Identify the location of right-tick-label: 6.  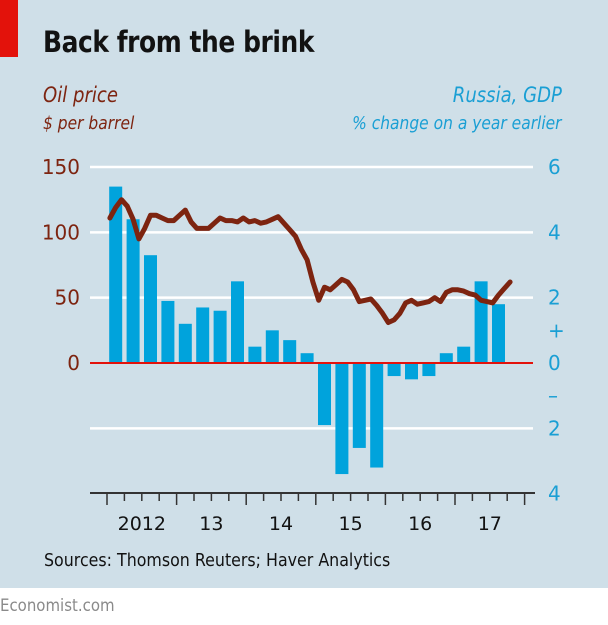
(554, 167).